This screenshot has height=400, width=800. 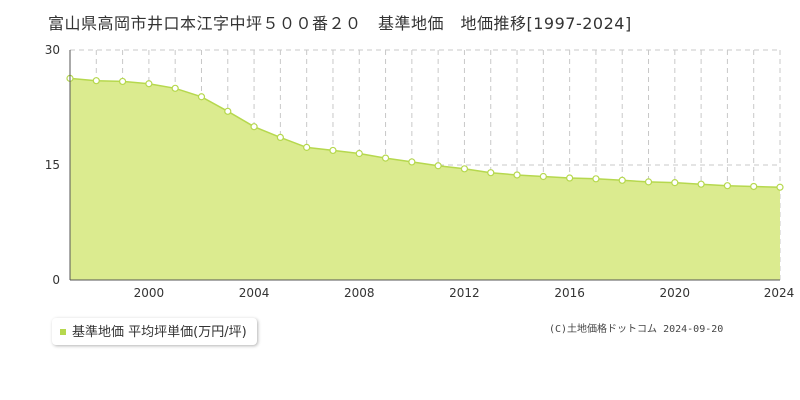 What do you see at coordinates (96, 81) in the screenshot?
I see `data-point-1998` at bounding box center [96, 81].